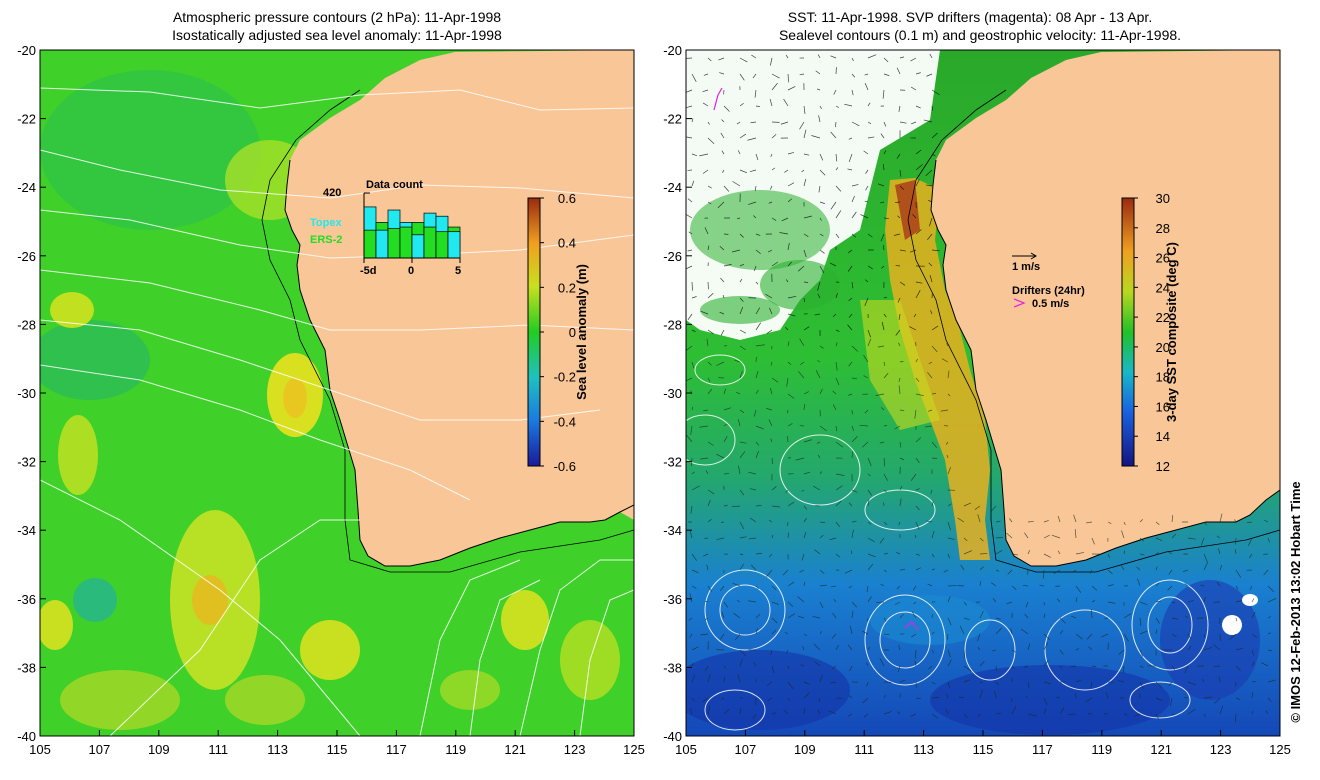 The image size is (1320, 780). I want to click on drifters-scale-label: 0.5 m/s, so click(1050, 304).